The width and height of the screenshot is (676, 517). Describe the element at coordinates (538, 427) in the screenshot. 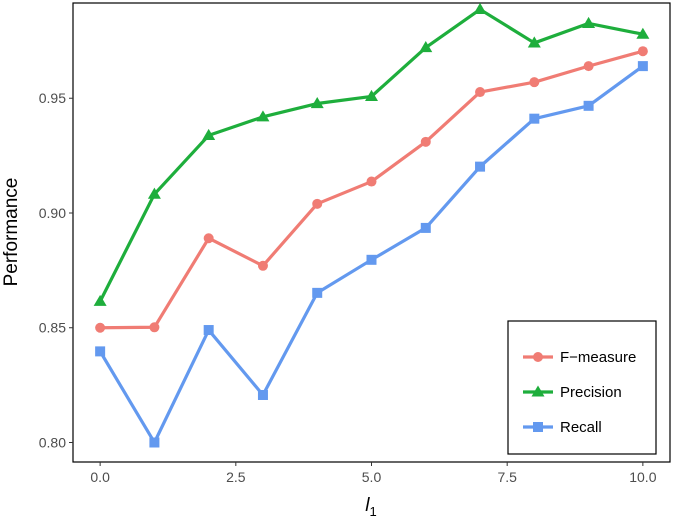

I see `legend-marker-recall` at that location.